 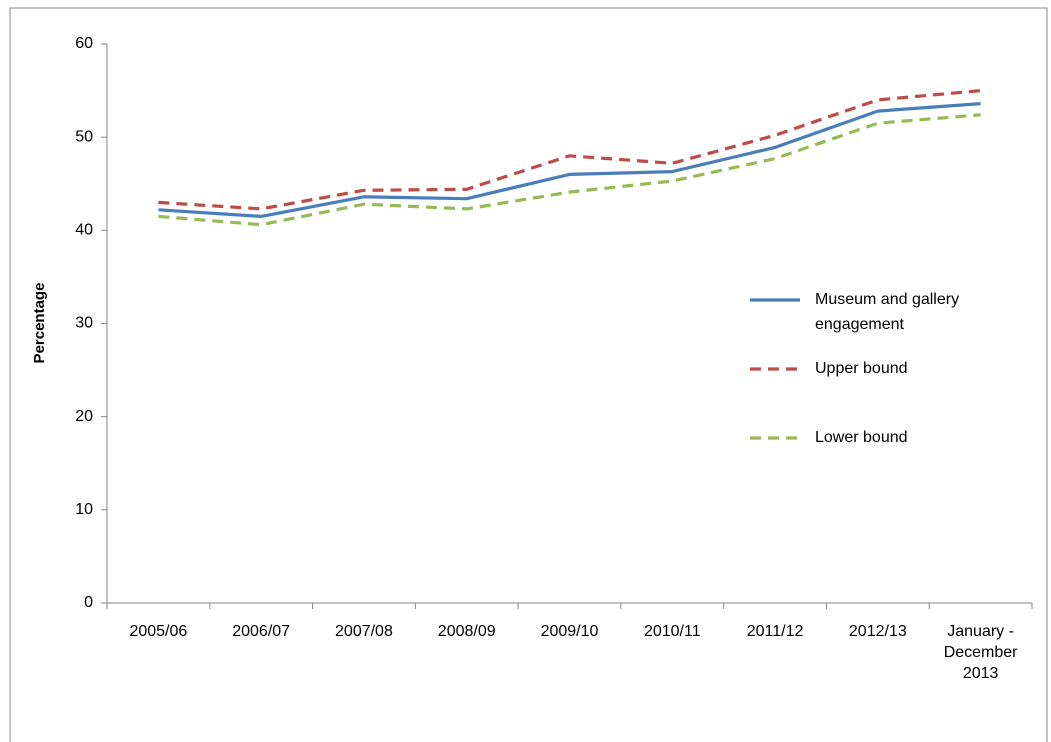 What do you see at coordinates (261, 631) in the screenshot?
I see `x-tick-label: 2006/07` at bounding box center [261, 631].